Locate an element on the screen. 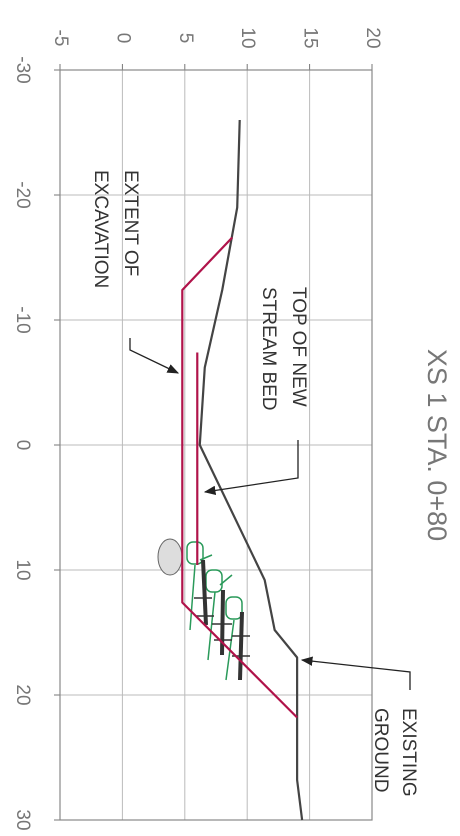 The height and width of the screenshot is (836, 460). y-tick-label: 5 is located at coordinates (185, 38).